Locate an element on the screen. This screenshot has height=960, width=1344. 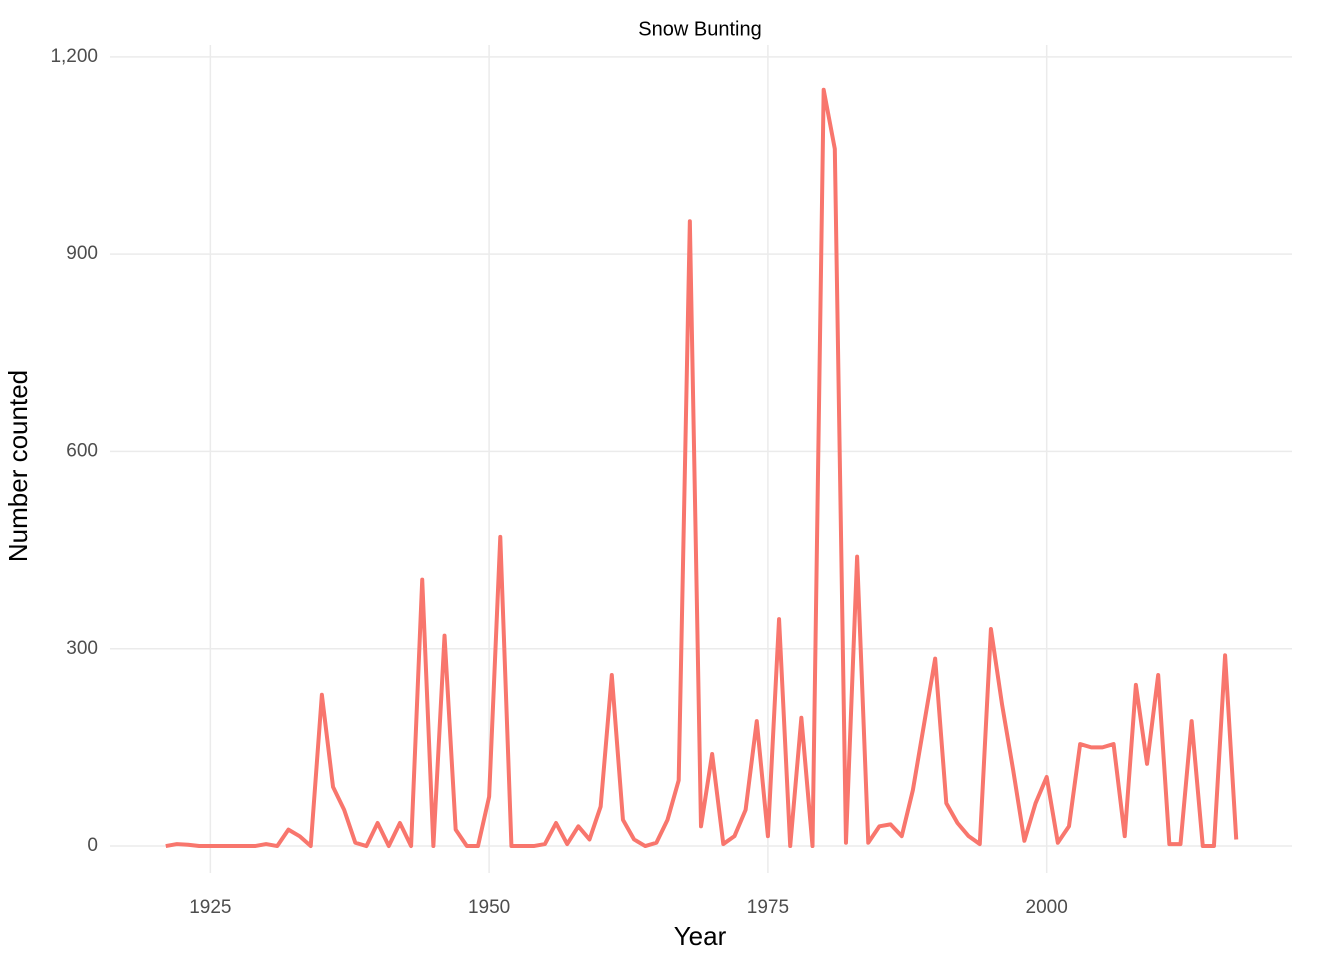
chart-title: Snow Bunting is located at coordinates (699, 29).